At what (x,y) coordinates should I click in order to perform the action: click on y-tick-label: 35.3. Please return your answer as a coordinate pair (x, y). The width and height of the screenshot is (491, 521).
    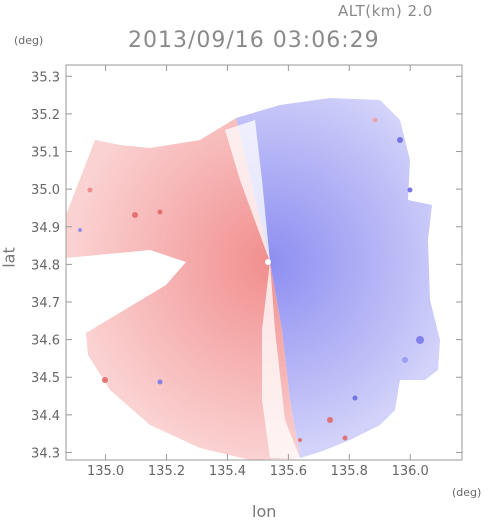
    Looking at the image, I should click on (45, 77).